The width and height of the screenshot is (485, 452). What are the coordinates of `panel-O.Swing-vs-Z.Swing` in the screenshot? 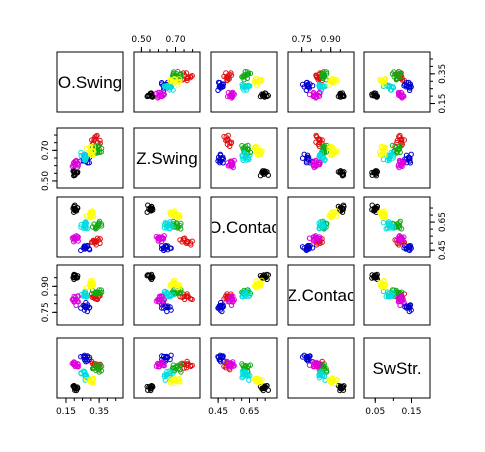 It's located at (167, 82).